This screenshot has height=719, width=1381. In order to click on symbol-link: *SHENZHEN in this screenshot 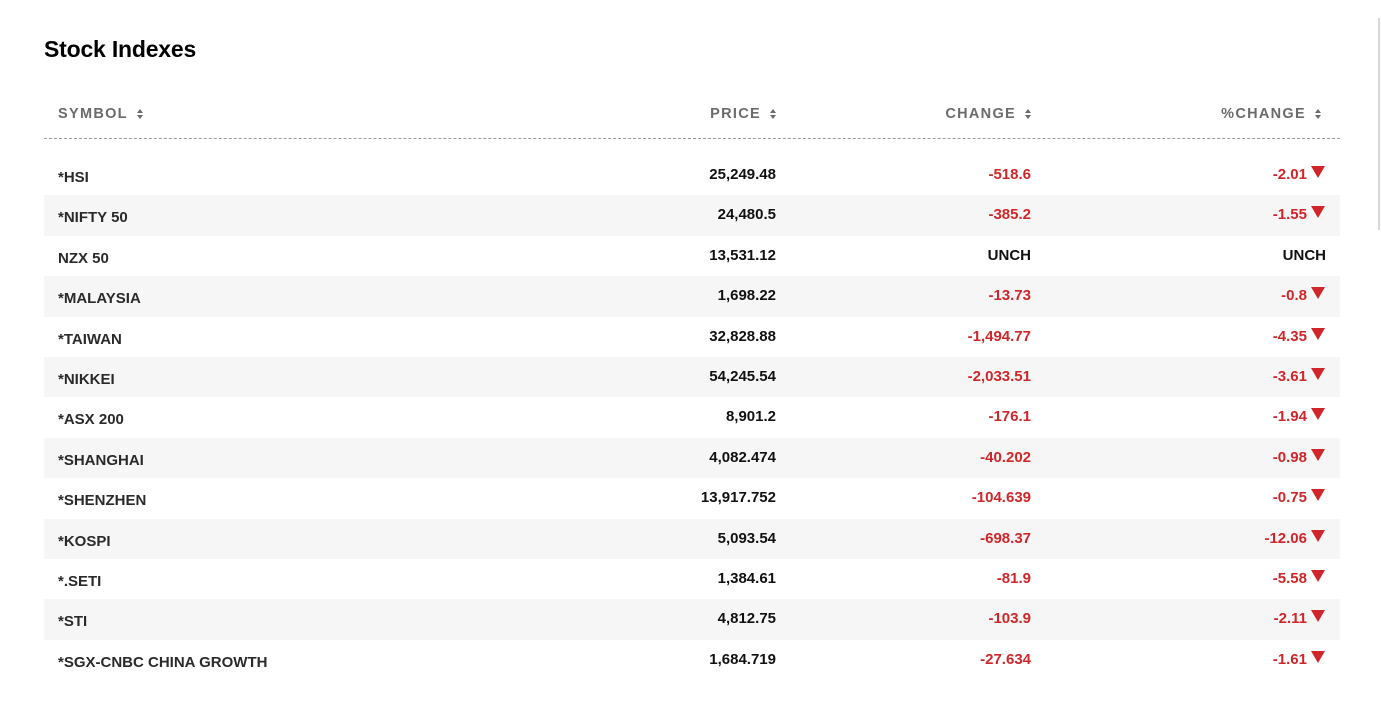, I will do `click(102, 501)`.